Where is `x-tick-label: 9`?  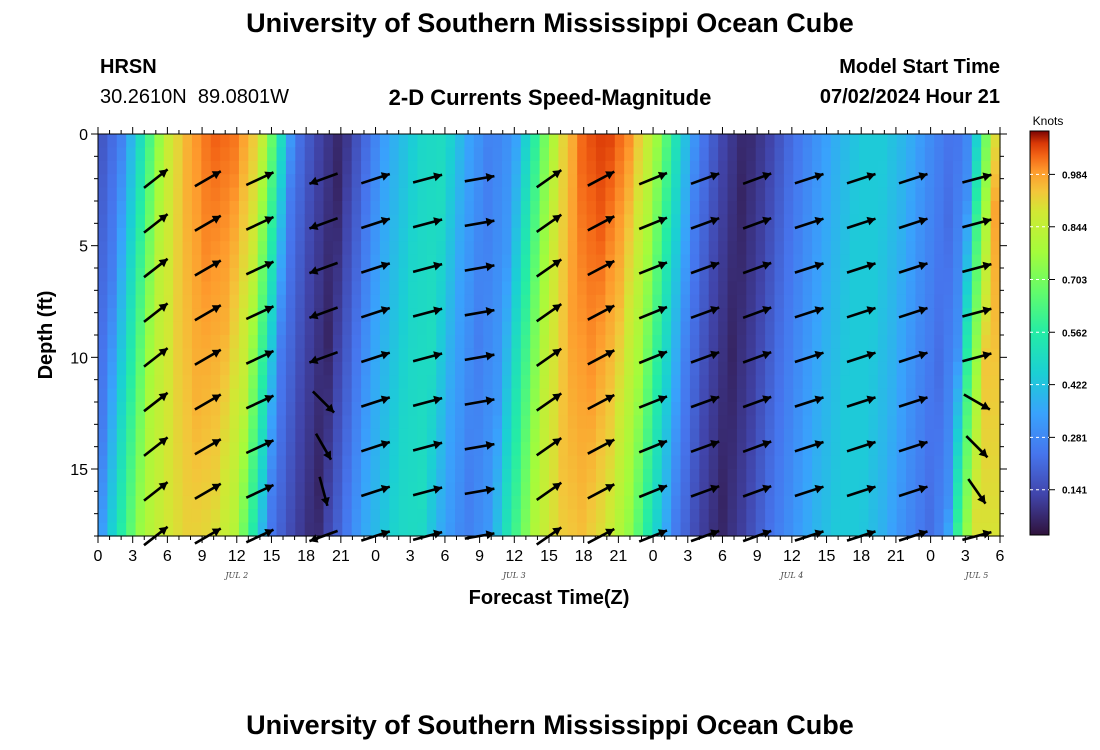
x-tick-label: 9 is located at coordinates (757, 556).